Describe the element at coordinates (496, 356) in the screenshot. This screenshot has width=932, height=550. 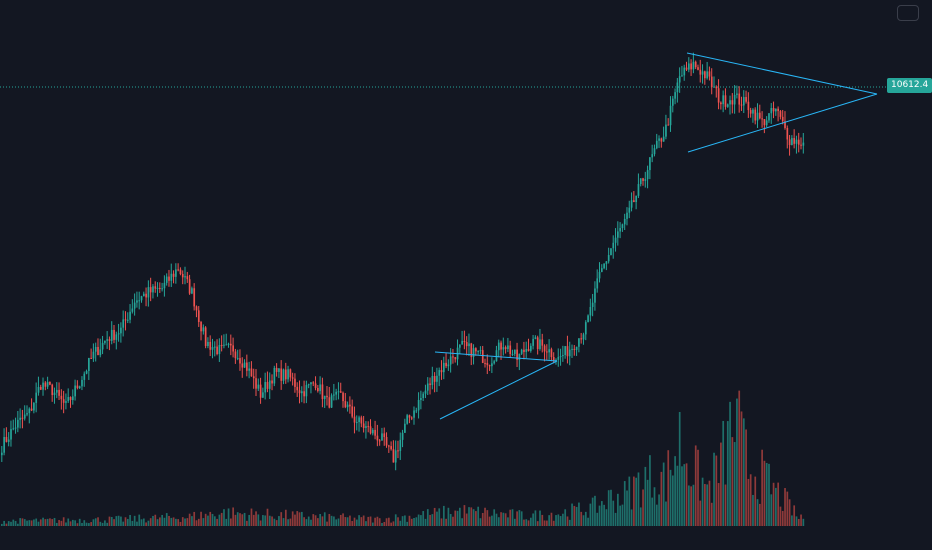
I see `triangle-1-upper-trendline` at that location.